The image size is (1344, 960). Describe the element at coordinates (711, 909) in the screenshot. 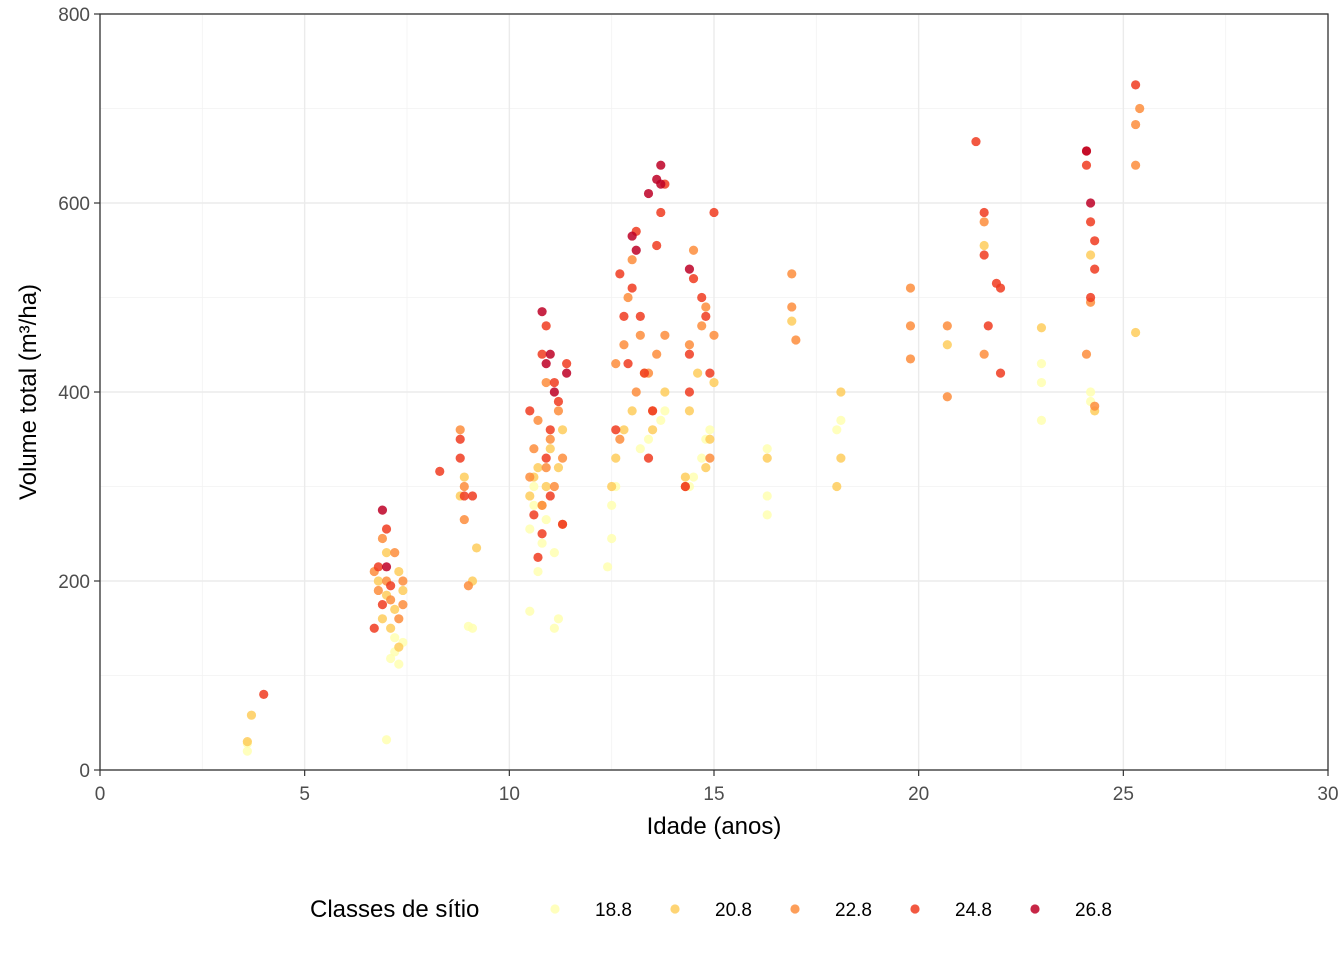

I see `legend: Classes de sítio 18.8 20.8 22.8 24.8 26.8` at that location.